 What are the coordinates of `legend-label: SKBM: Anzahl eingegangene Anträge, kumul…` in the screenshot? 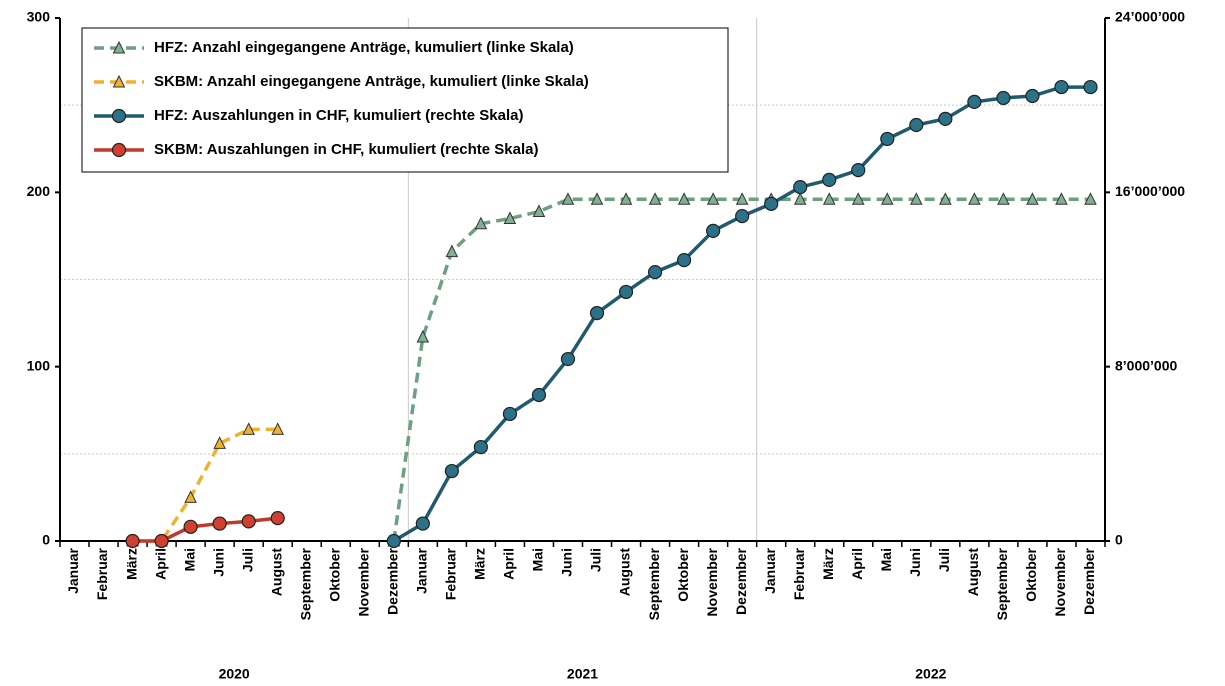 It's located at (371, 81).